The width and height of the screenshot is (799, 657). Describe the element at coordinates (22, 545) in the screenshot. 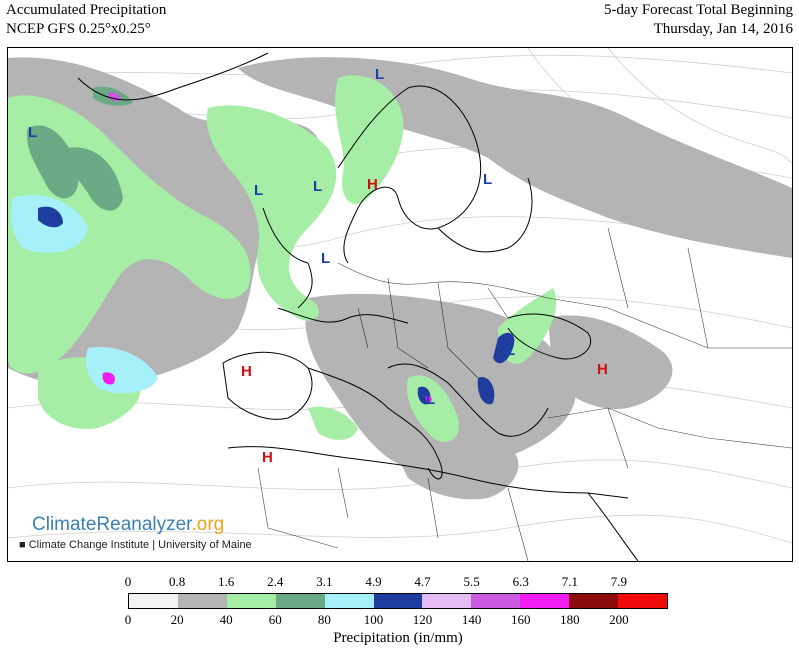

I see `institute-icon: ■` at that location.